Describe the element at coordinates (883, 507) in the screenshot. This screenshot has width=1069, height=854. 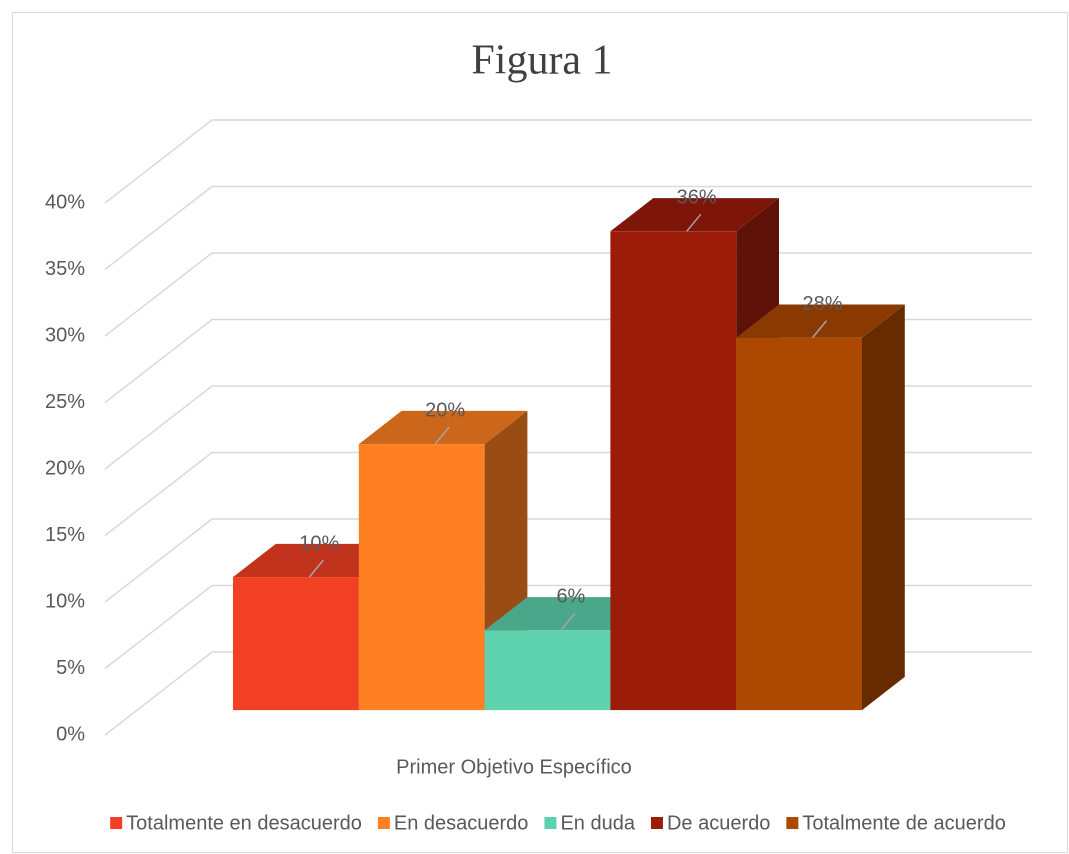
I see `bar-side` at that location.